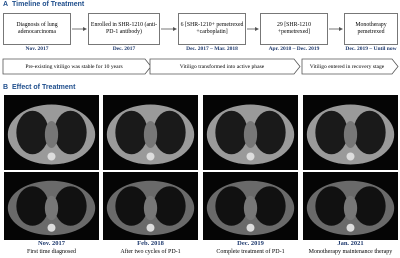  What do you see at coordinates (6, 87) in the screenshot?
I see `panel-label: B` at bounding box center [6, 87].